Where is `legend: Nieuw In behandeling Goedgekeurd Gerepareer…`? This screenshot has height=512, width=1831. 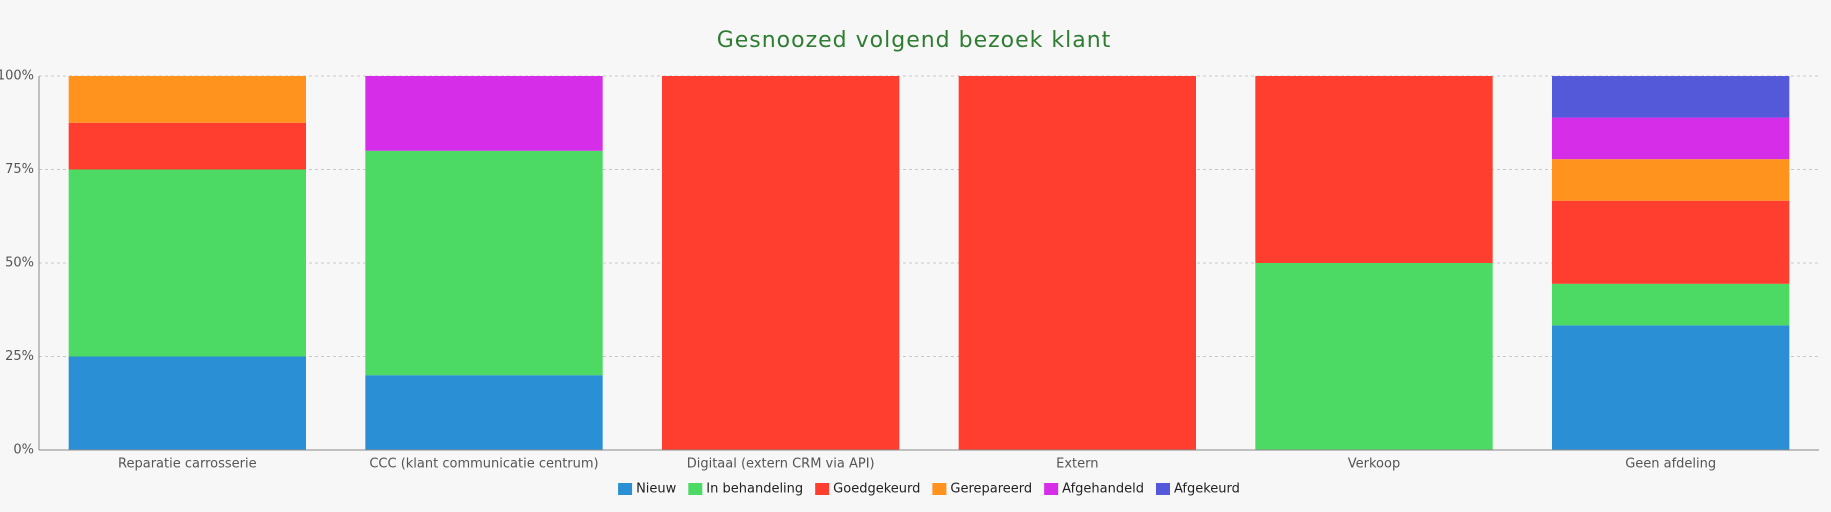
legend: Nieuw In behandeling Goedgekeurd Gerepareer… is located at coordinates (929, 489).